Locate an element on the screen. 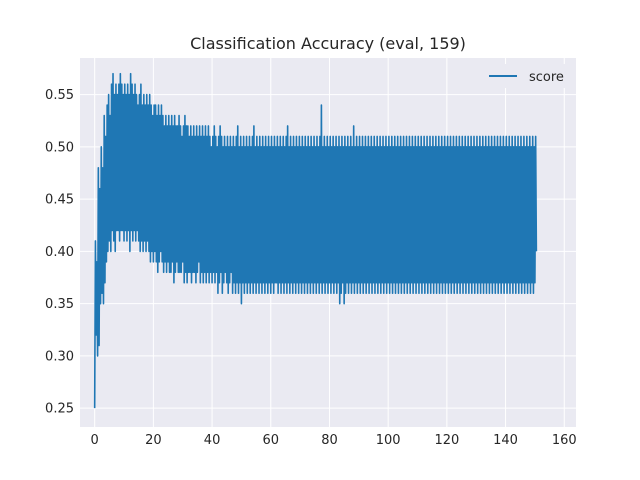 This screenshot has height=480, width=640. x-tick-label: 160 is located at coordinates (564, 440).